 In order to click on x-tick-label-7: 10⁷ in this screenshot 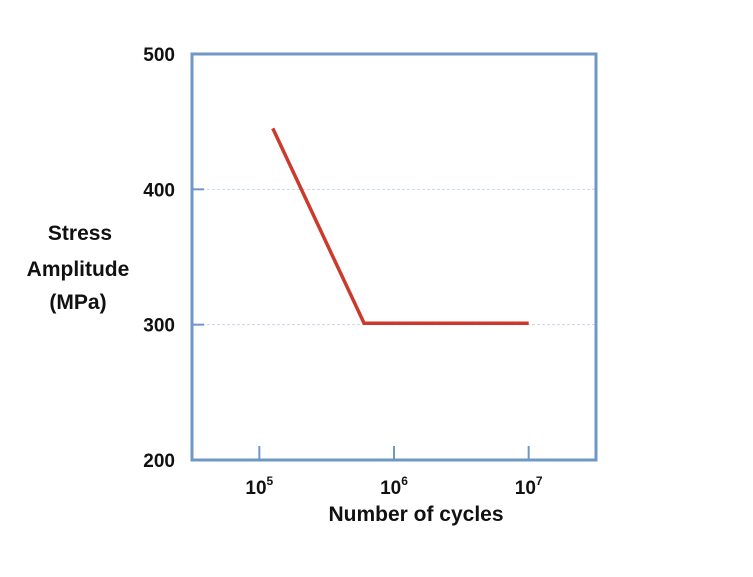, I will do `click(529, 486)`.